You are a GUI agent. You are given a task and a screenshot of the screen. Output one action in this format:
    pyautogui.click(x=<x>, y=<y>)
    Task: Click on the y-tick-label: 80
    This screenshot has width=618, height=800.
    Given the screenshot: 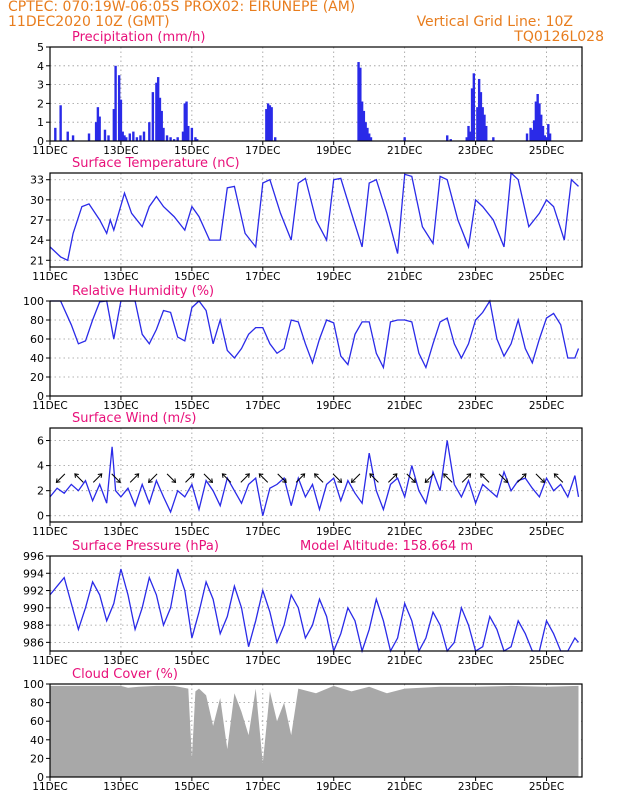 What is the action you would take?
    pyautogui.click(x=37, y=703)
    